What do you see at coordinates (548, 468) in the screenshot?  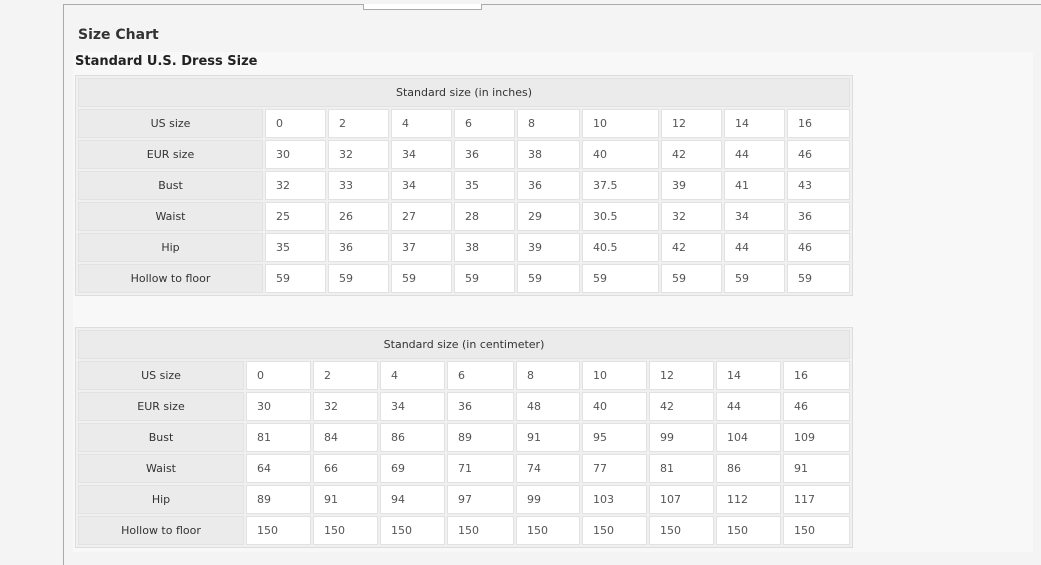 I see `table-cell: 74` at bounding box center [548, 468].